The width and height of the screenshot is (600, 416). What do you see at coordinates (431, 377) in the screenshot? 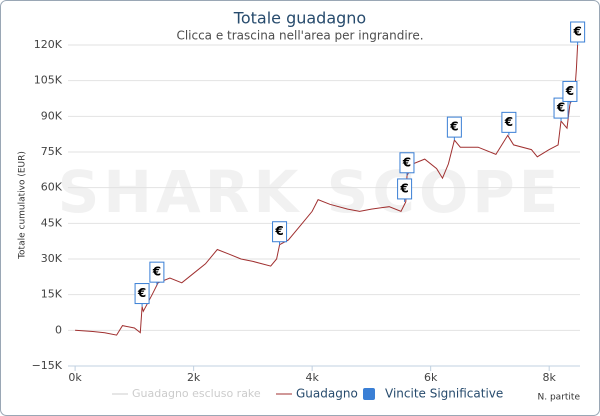
I see `x-tick-label: 6k` at bounding box center [431, 377].